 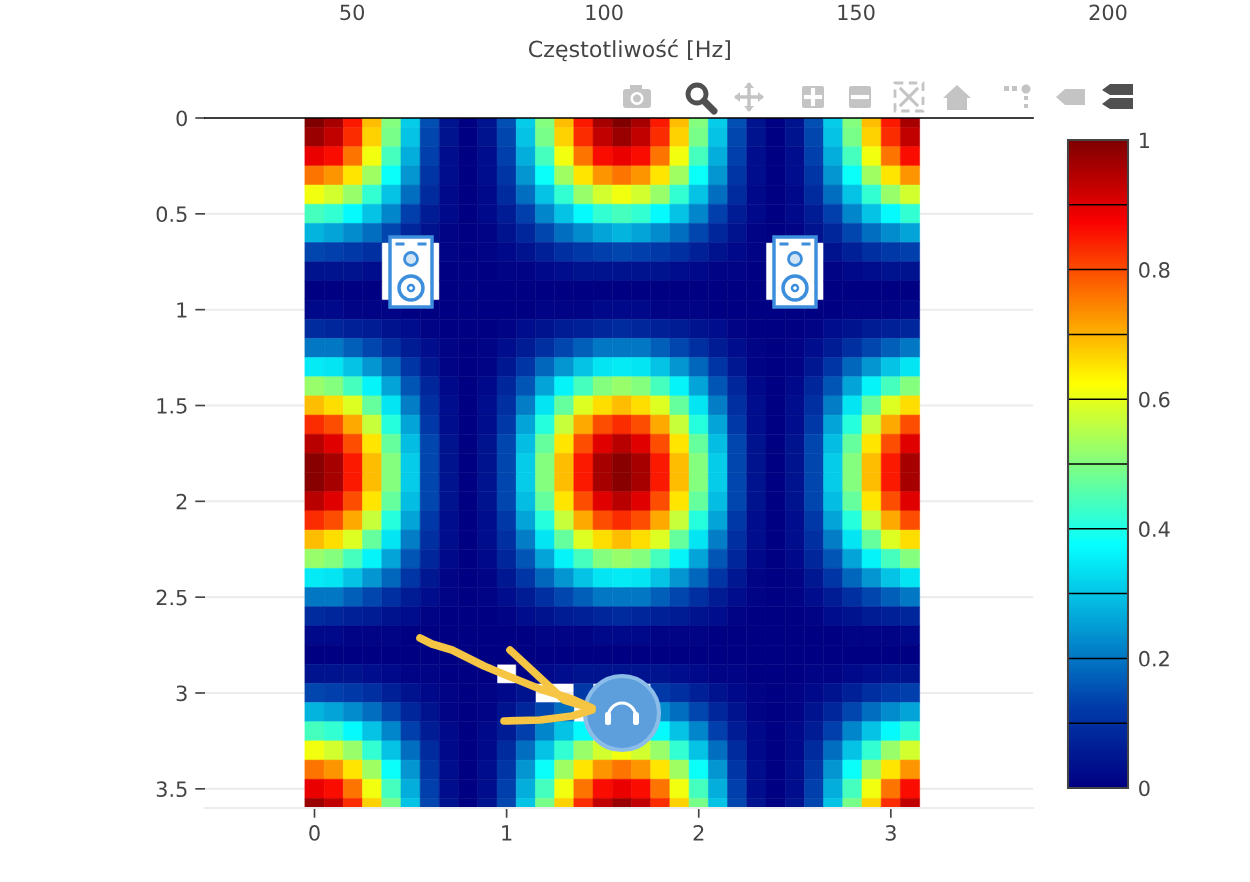 I want to click on y-tick-label: 0, so click(x=181, y=118).